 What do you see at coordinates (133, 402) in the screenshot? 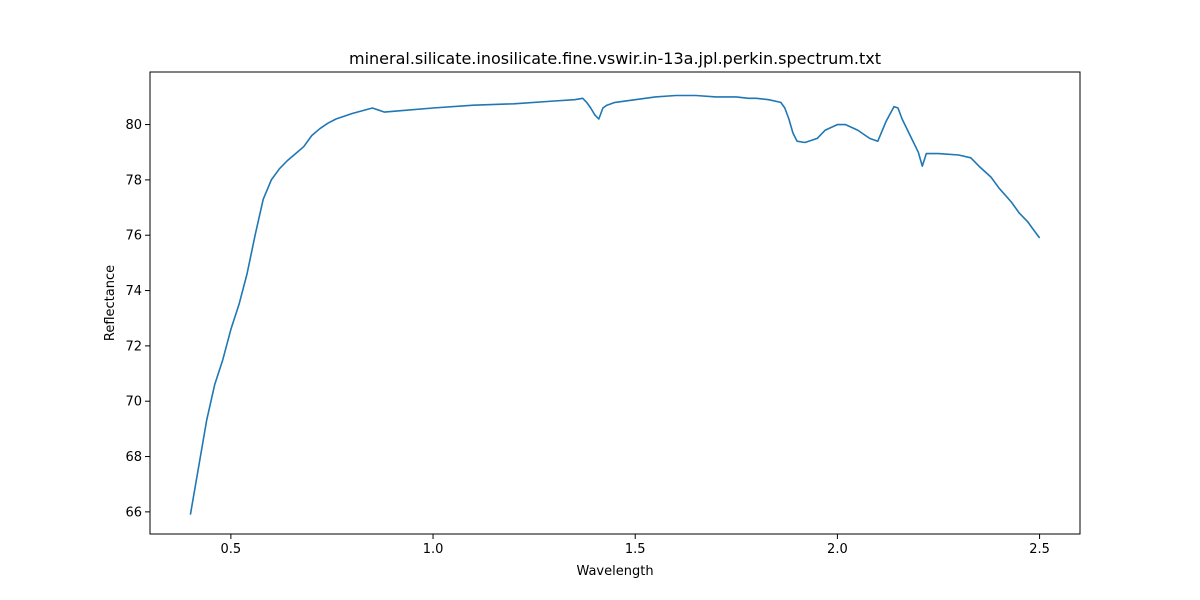
I see `y-tick-label: 70` at bounding box center [133, 402].